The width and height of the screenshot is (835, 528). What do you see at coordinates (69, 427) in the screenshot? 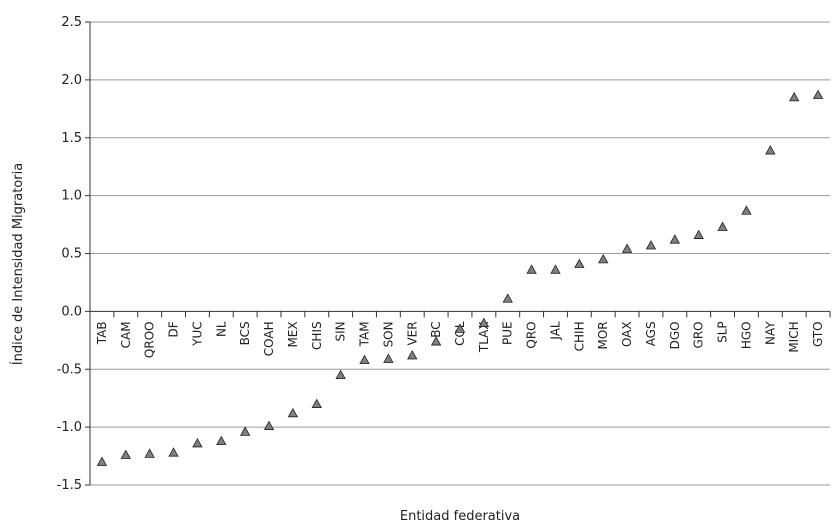
I see `y-tick-label: -1.0` at bounding box center [69, 427].